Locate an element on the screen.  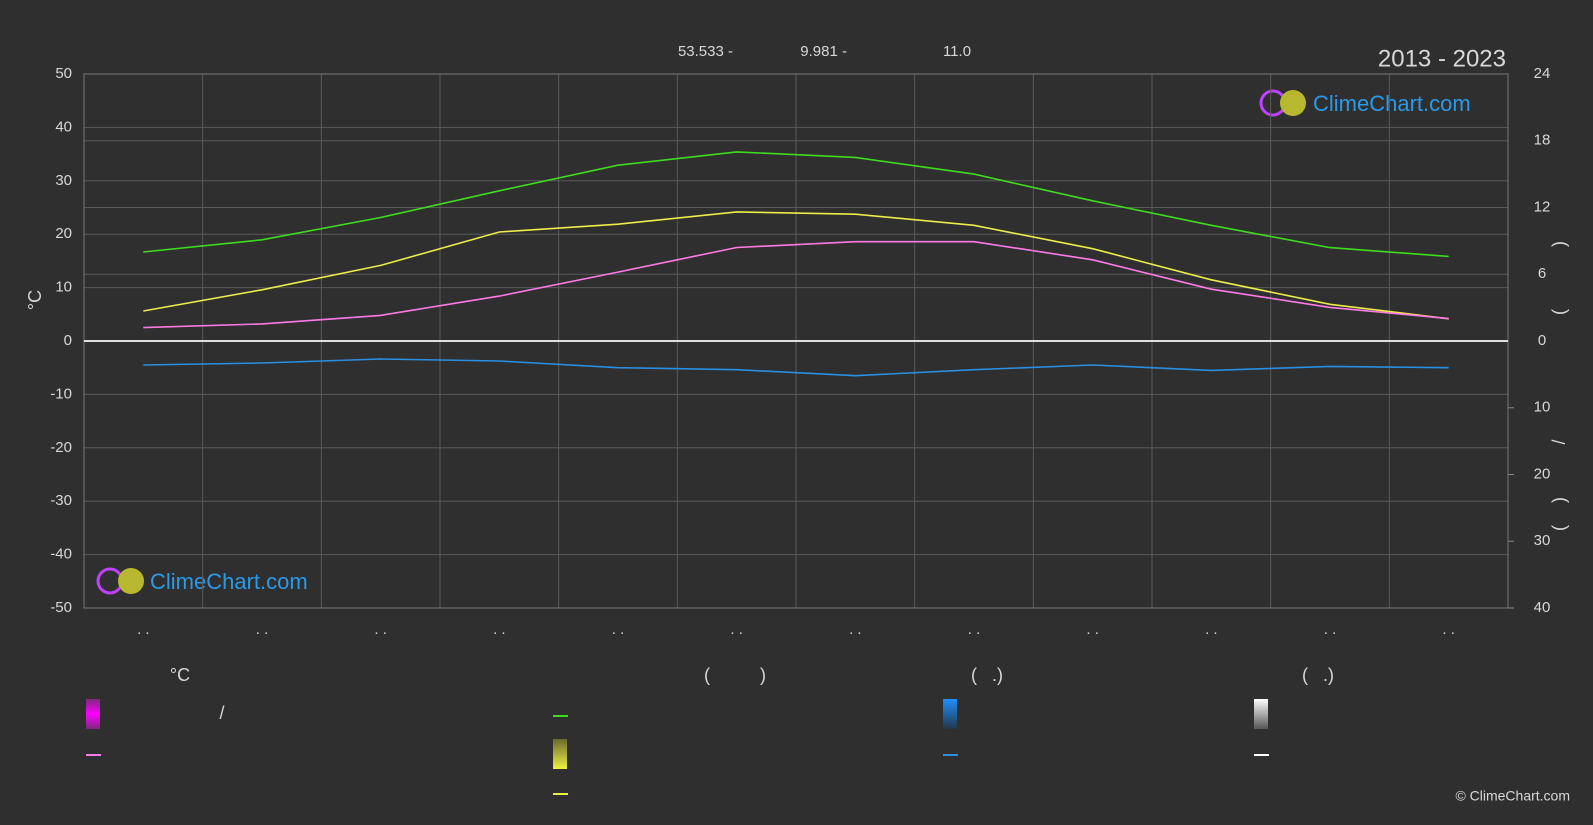
y3-axis-label: ) is located at coordinates (1559, 500).